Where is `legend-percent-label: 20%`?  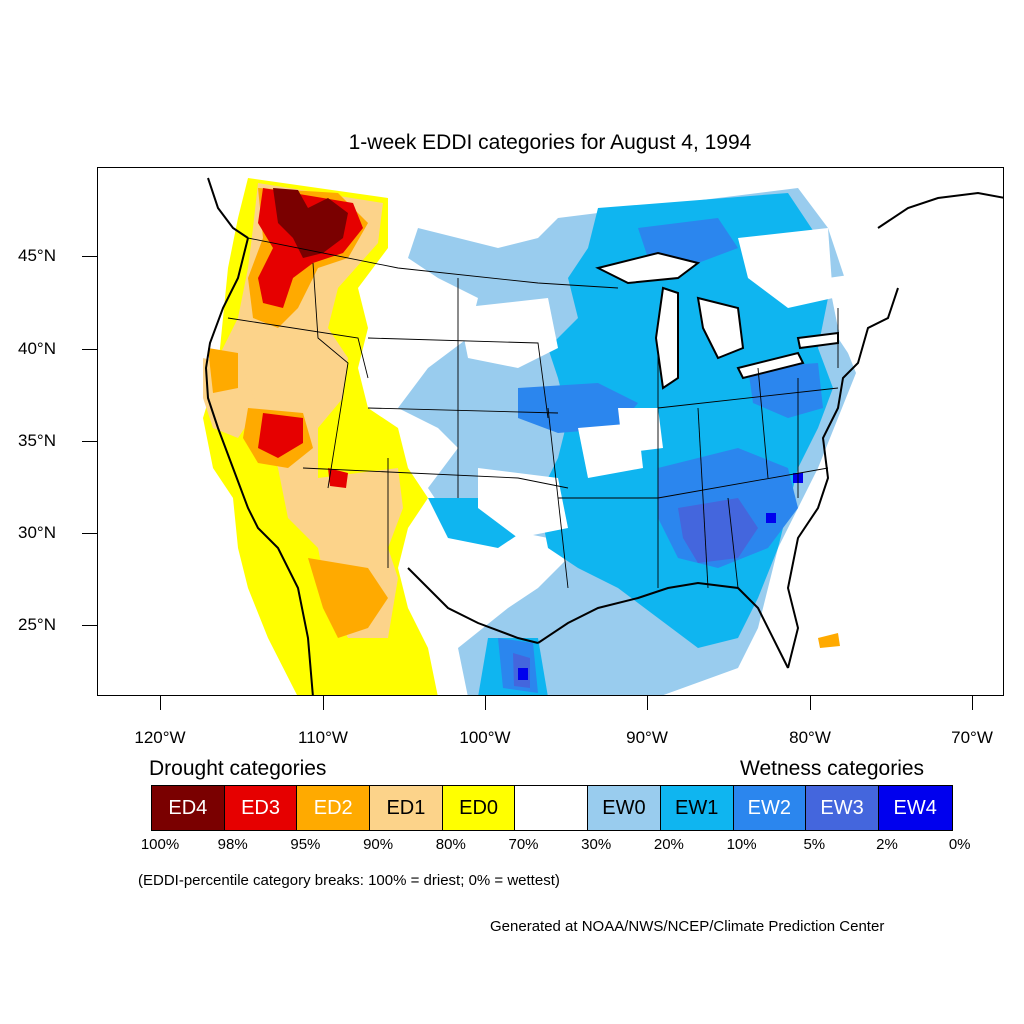 legend-percent-label: 20% is located at coordinates (668, 844).